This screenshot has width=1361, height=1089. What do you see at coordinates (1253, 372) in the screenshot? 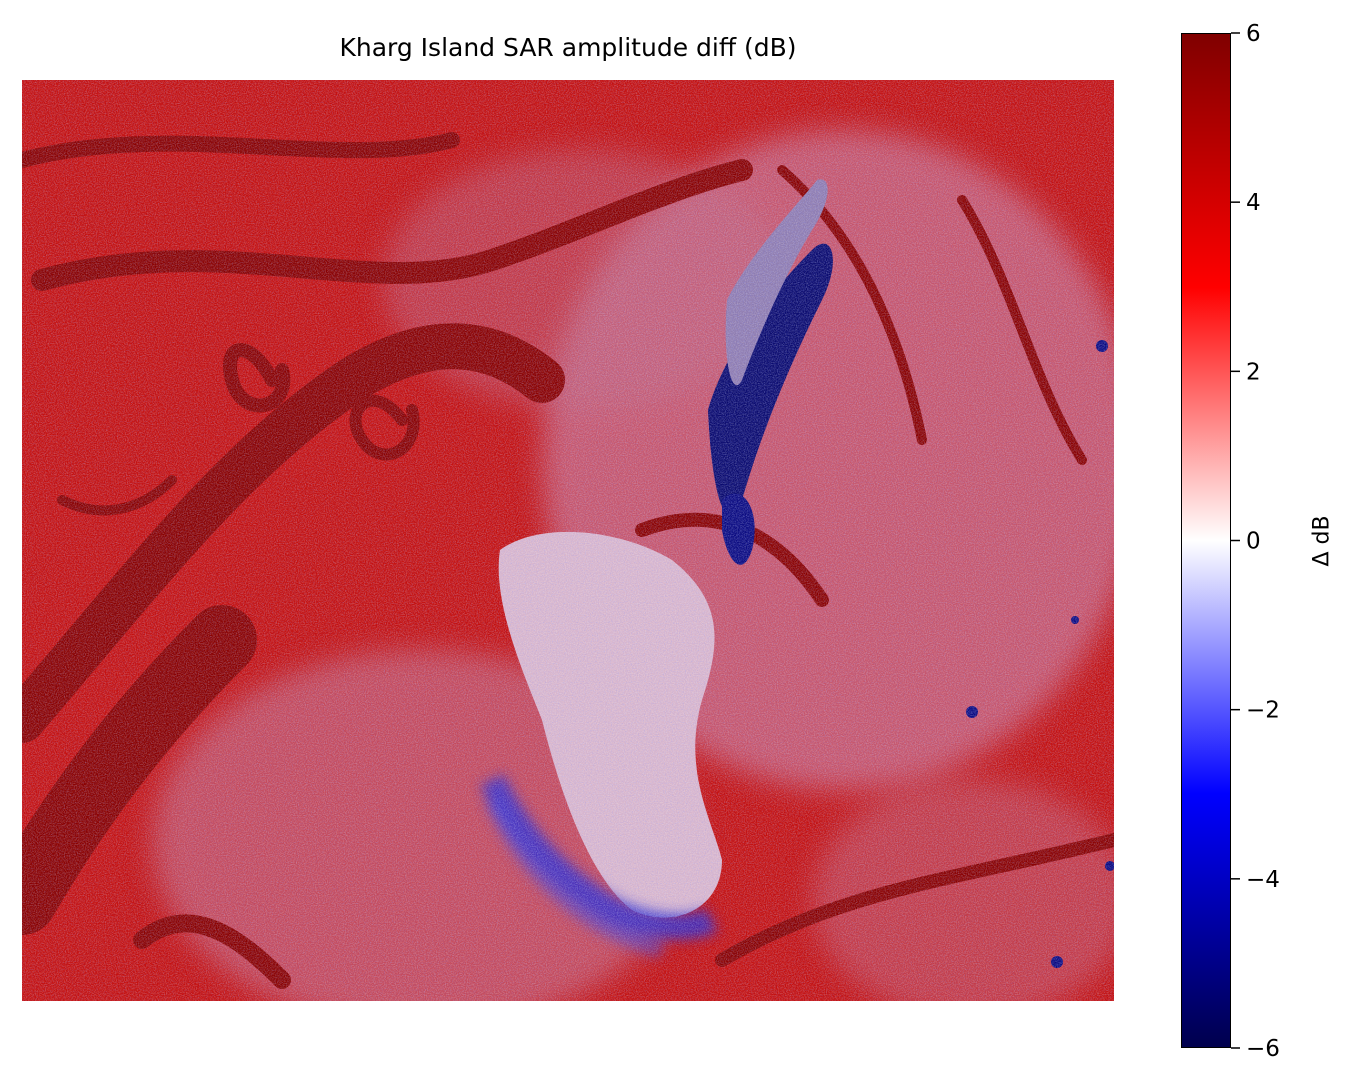
I see `colorbar-tick-label: 2` at bounding box center [1253, 372].